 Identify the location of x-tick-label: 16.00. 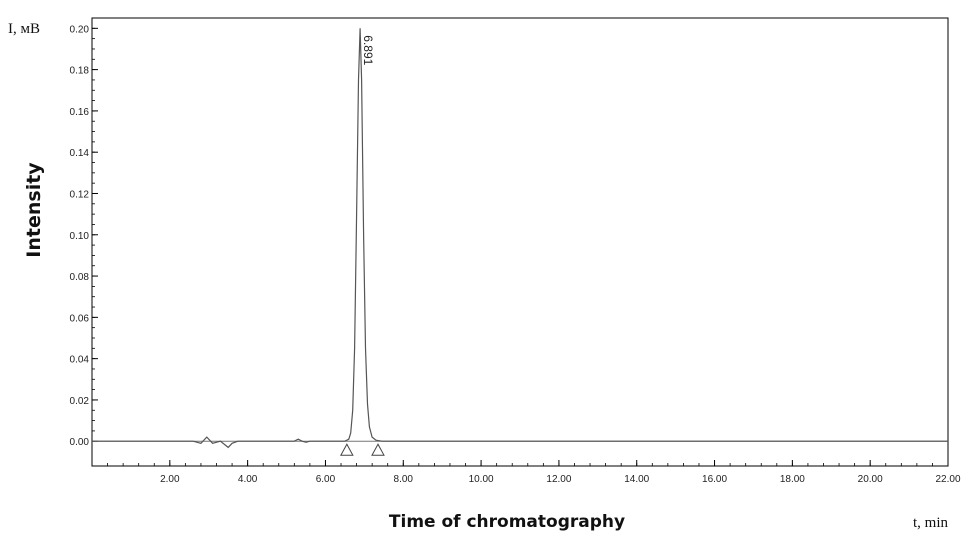
(714, 479).